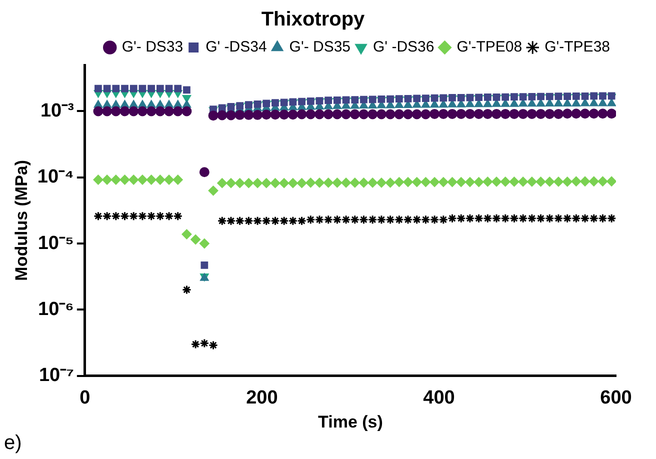  I want to click on y-axis-title: Modulus (MPa), so click(21, 220).